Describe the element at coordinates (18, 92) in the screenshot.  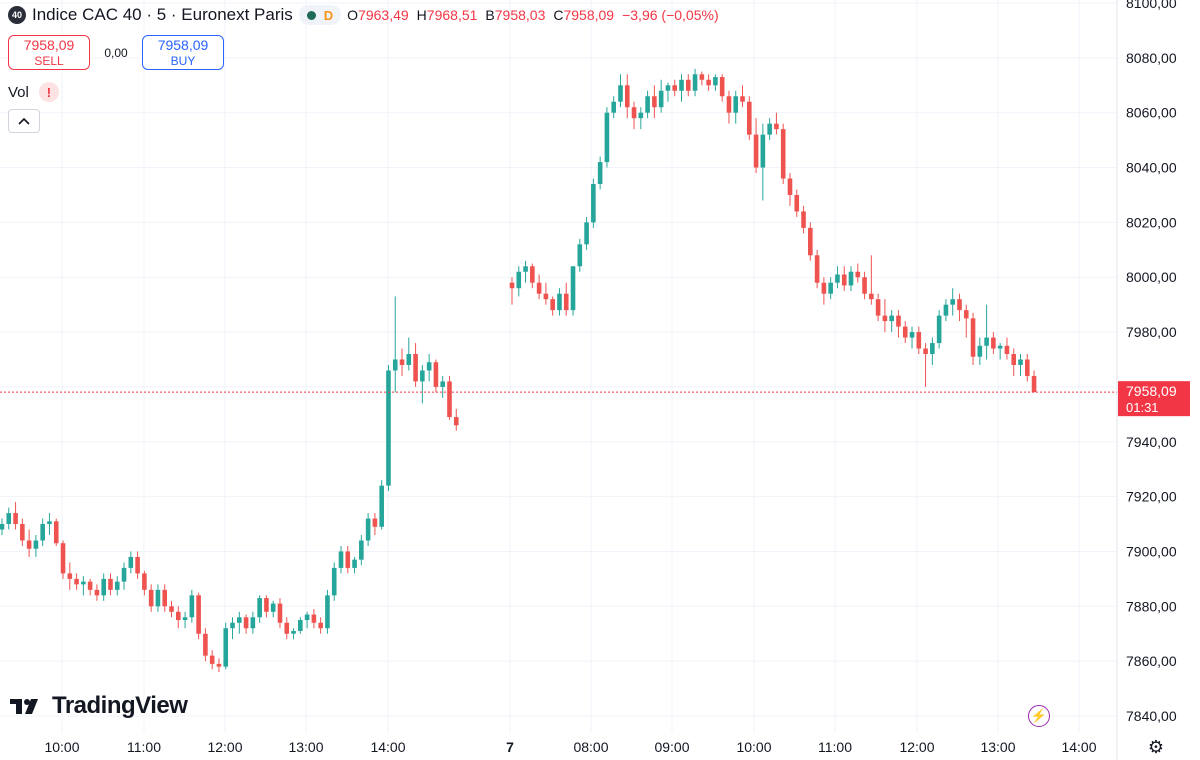
I see `volume-label: Vol` at that location.